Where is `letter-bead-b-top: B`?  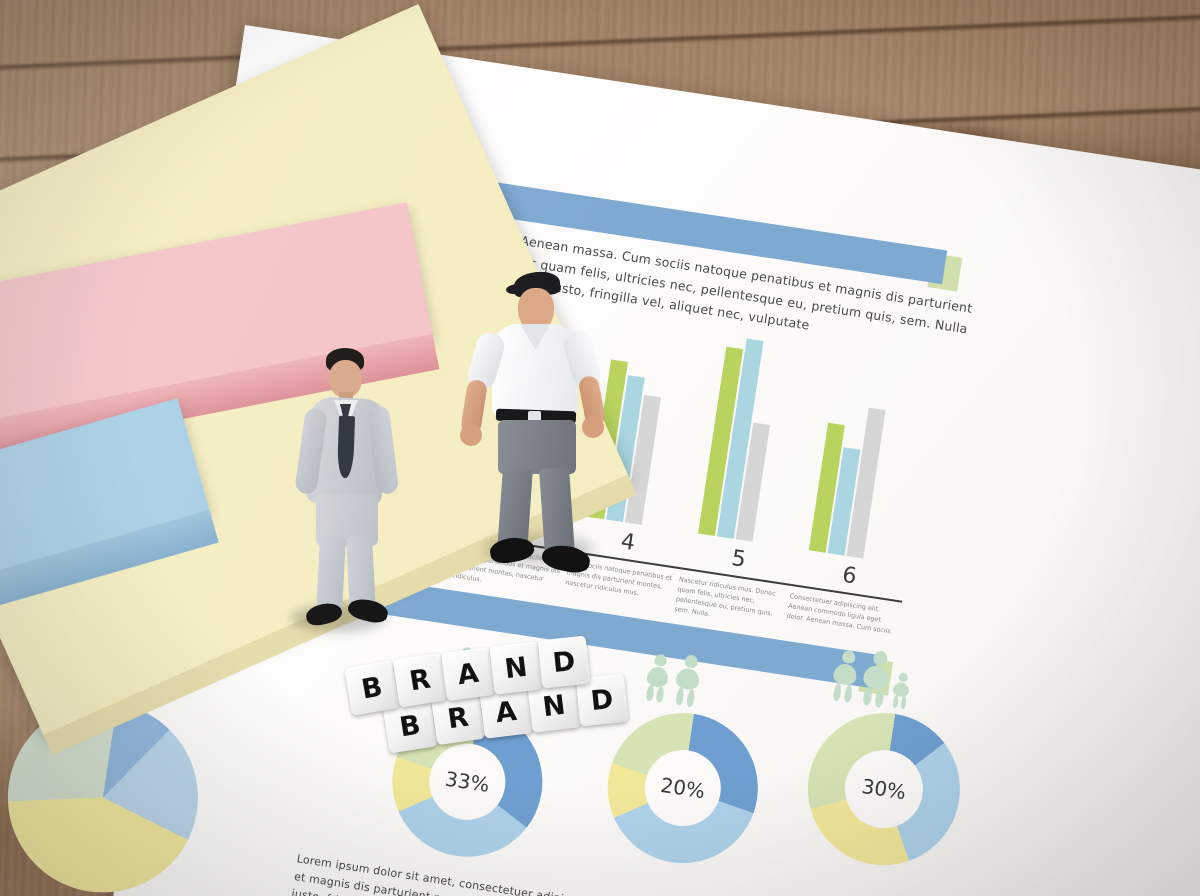
letter-bead-b-top: B is located at coordinates (372, 688).